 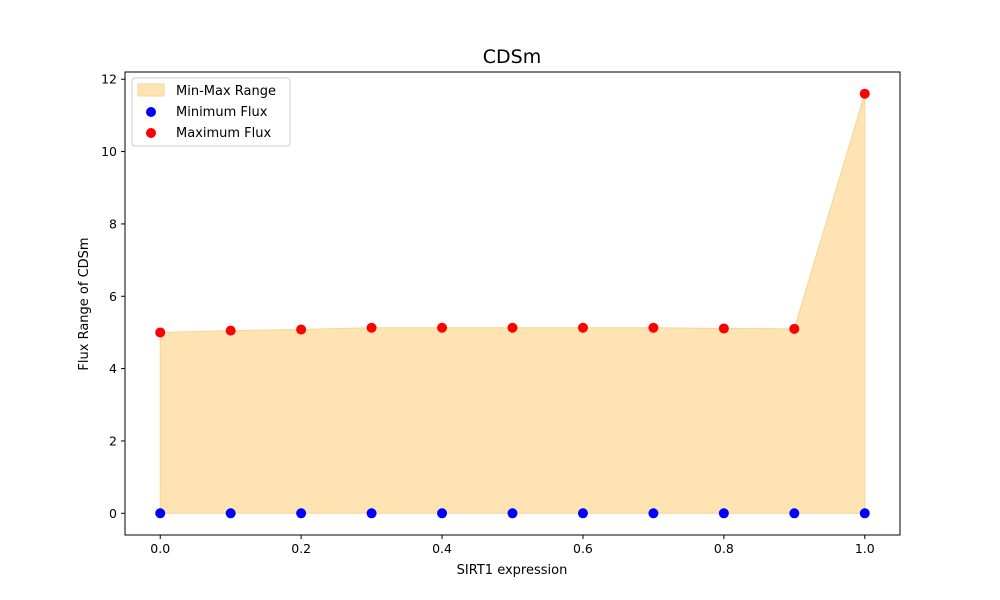 I want to click on legend: Min-Max Range Minimum Flux Maximum Flux, so click(x=211, y=112).